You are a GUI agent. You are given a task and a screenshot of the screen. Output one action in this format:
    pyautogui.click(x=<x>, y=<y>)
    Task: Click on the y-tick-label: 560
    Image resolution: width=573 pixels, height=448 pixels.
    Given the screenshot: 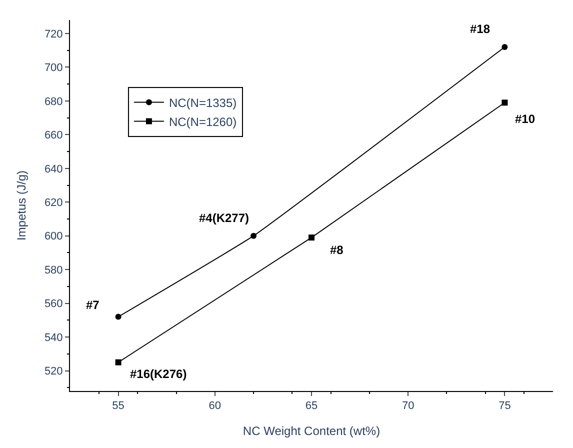 What is the action you would take?
    pyautogui.click(x=53, y=304)
    